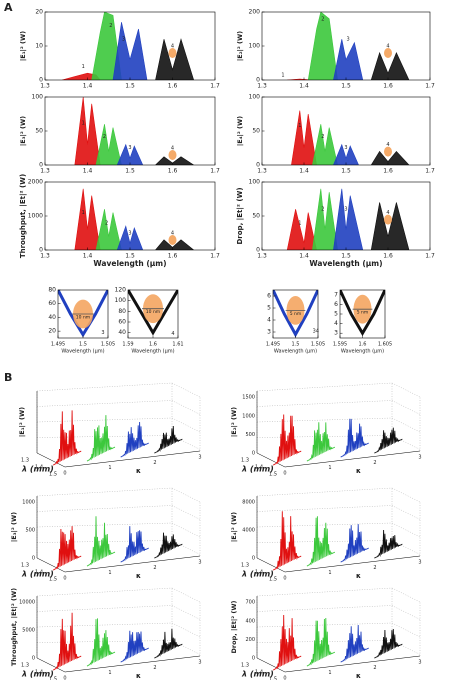 This screenshot has height=680, width=450. Describe the element at coordinates (88, 86) in the screenshot. I see `x-tick-label: 1.4` at that location.